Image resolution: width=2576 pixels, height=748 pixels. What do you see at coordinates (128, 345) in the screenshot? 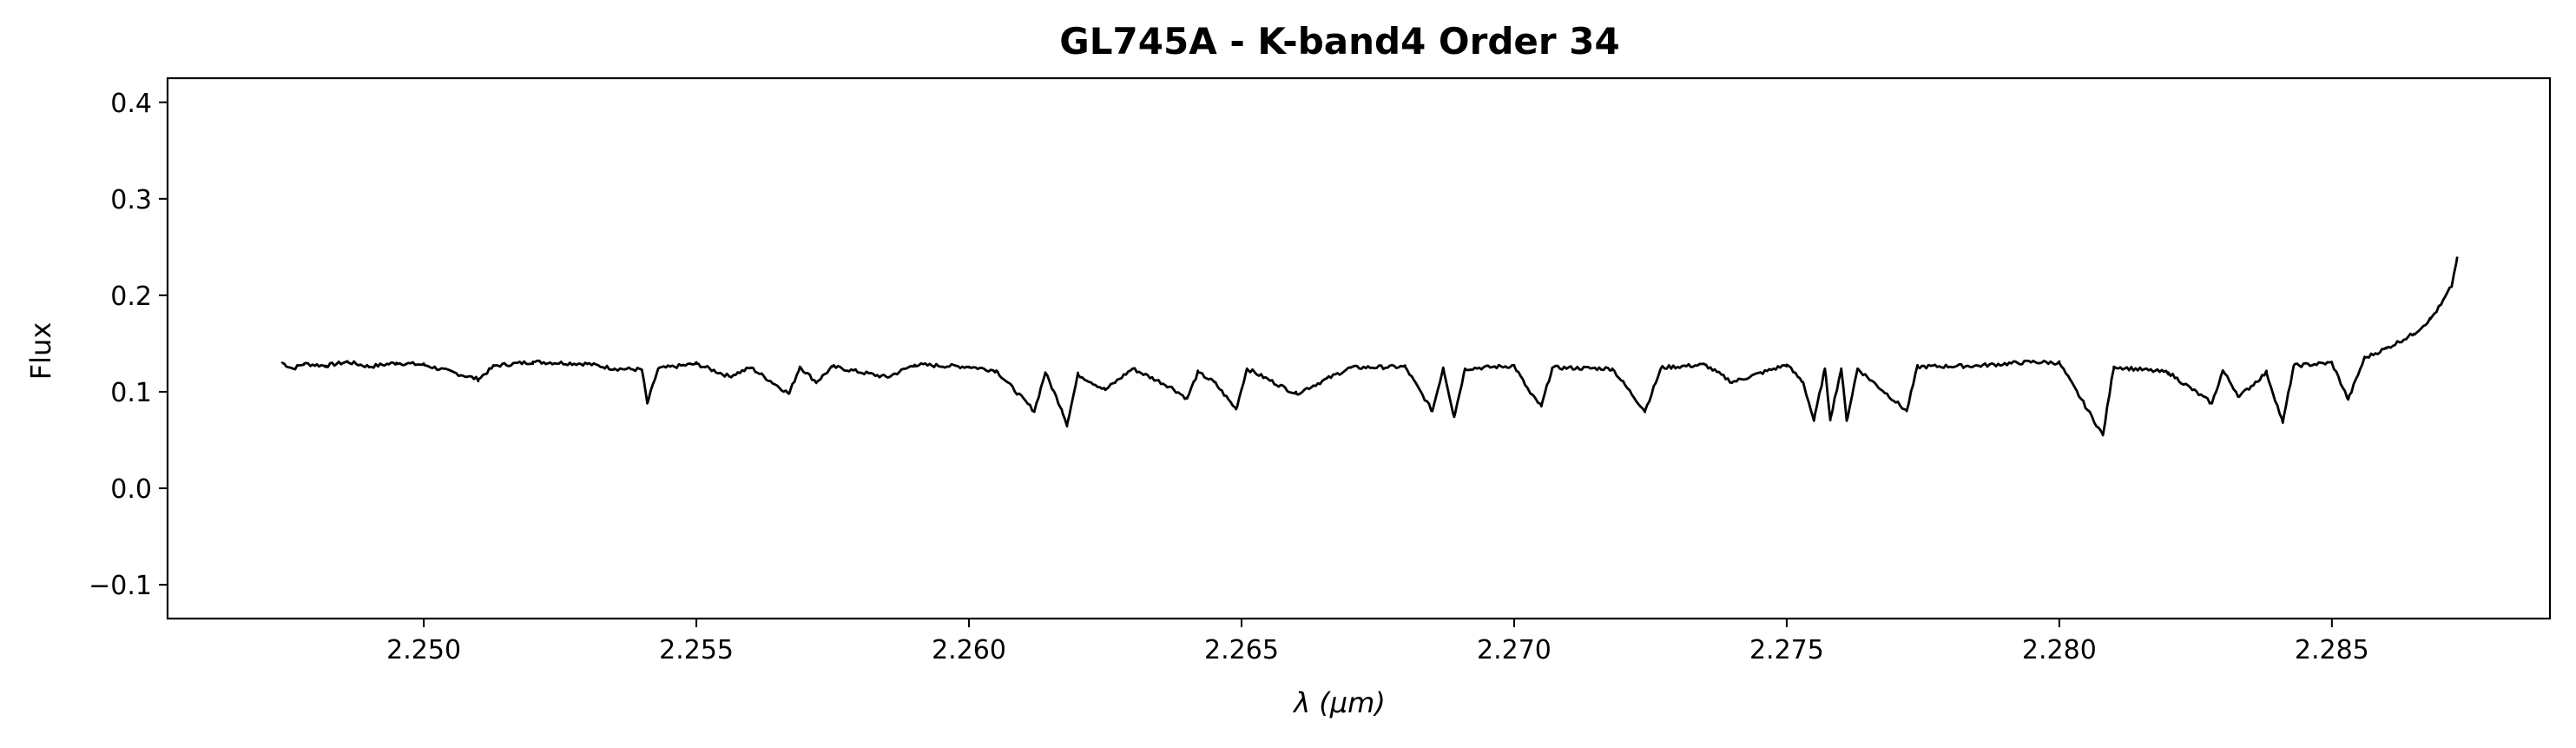
I see `y-axis: −0.1 0.0 0.1 0.2 0.3 0.4` at bounding box center [128, 345].